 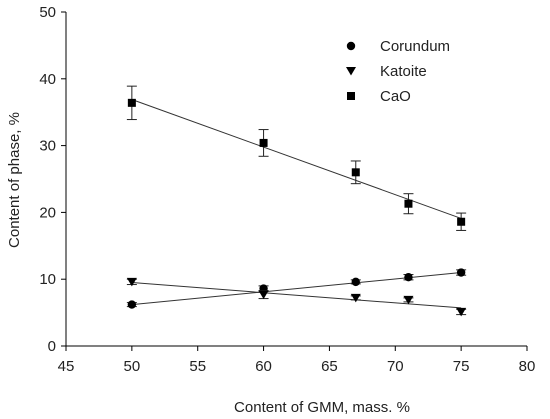 I want to click on legend: Corundum Katoite CaO, so click(x=398, y=71).